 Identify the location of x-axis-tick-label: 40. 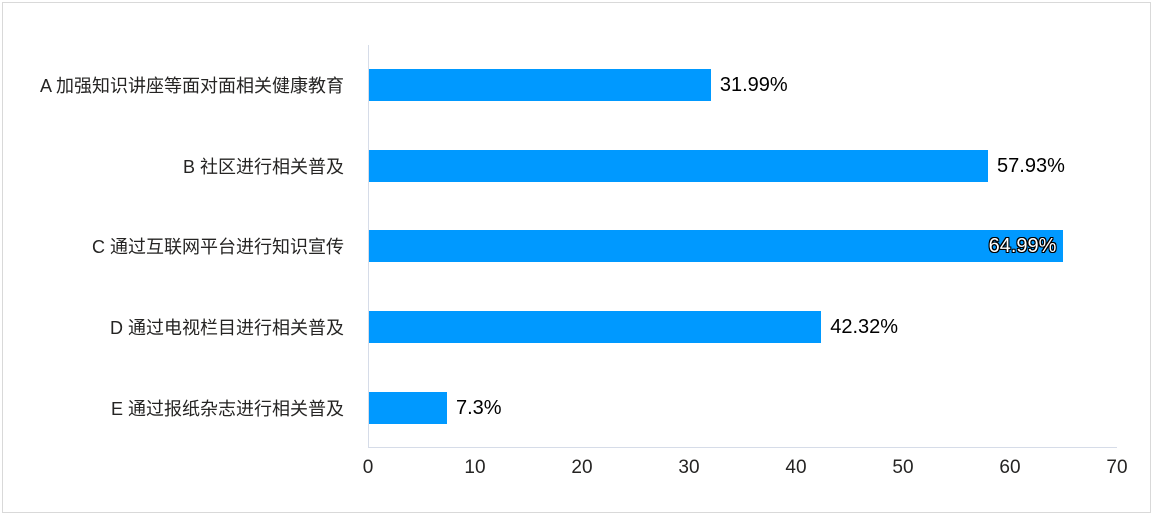
(796, 467).